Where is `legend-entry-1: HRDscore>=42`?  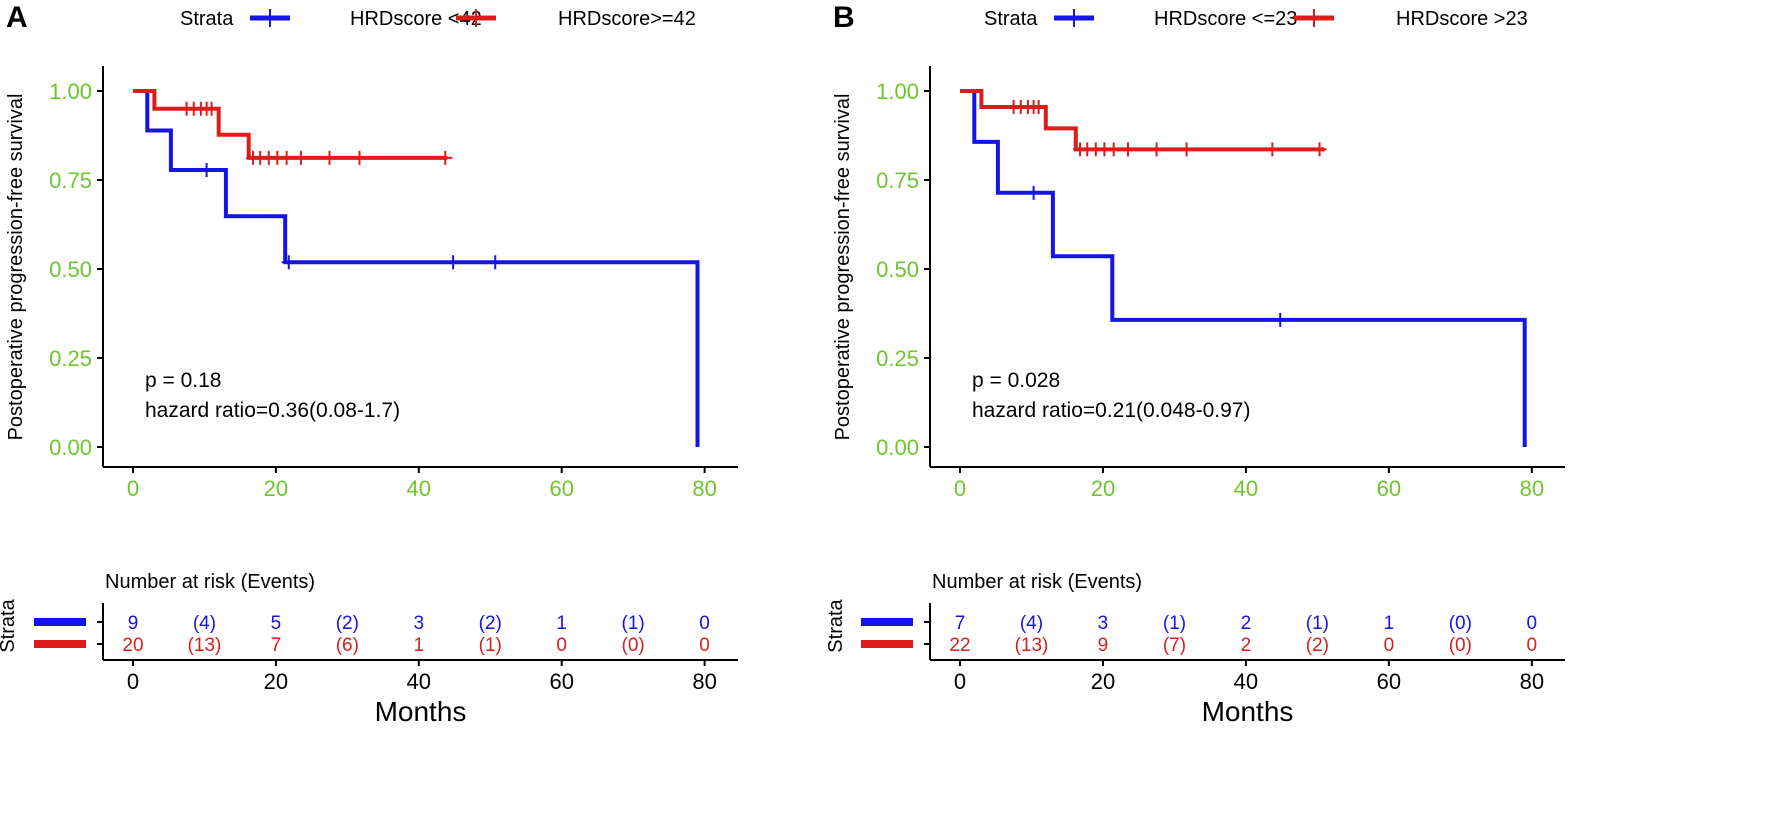
legend-entry-1: HRDscore>=42 is located at coordinates (627, 19).